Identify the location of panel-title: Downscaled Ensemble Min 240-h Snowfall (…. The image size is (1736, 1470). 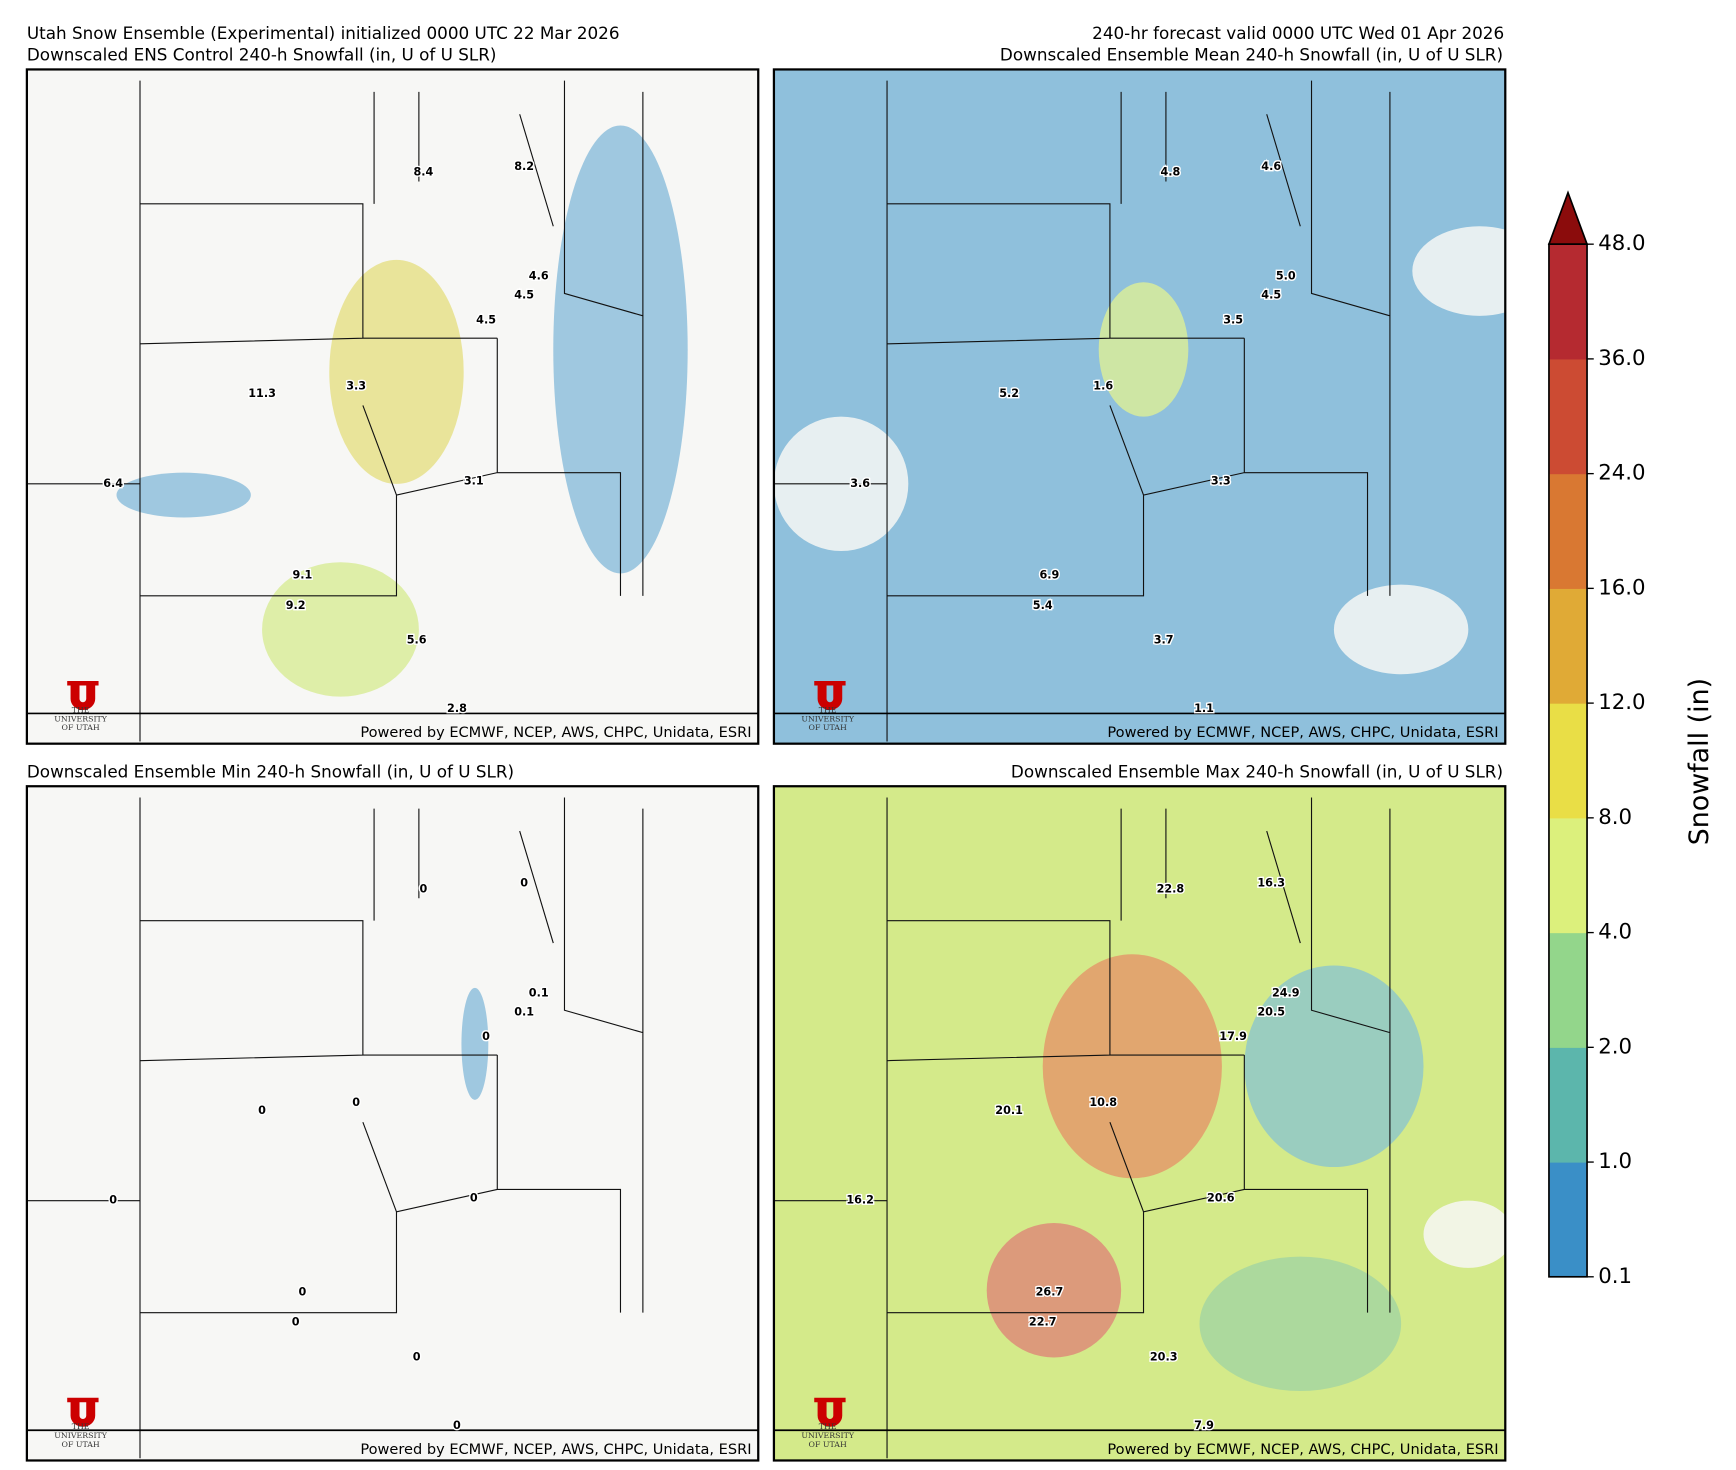
(270, 771).